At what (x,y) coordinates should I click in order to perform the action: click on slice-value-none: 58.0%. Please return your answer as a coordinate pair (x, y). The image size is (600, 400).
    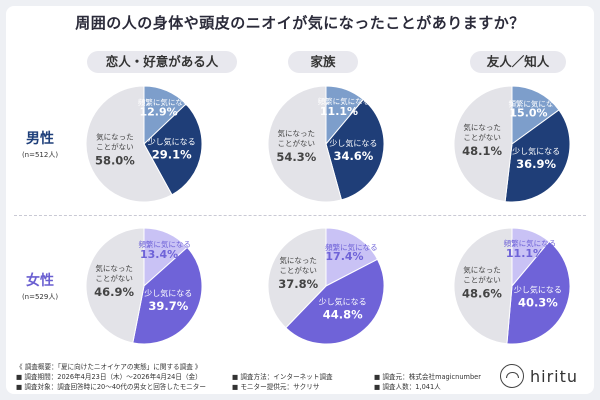
    Looking at the image, I should click on (115, 161).